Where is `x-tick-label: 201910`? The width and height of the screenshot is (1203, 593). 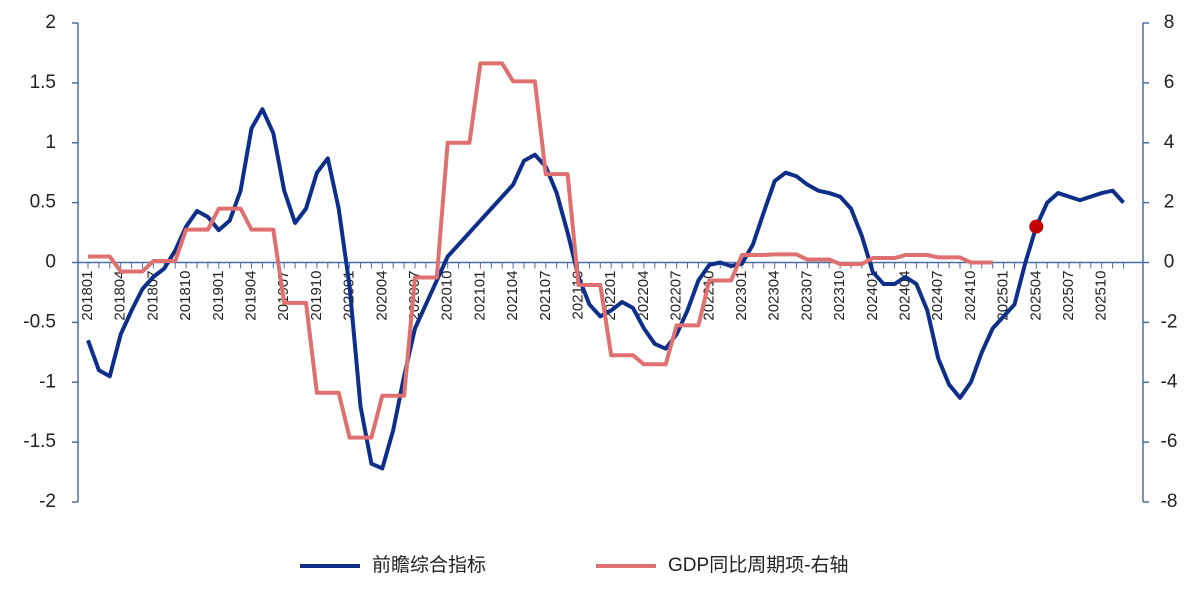 x-tick-label: 201910 is located at coordinates (316, 296).